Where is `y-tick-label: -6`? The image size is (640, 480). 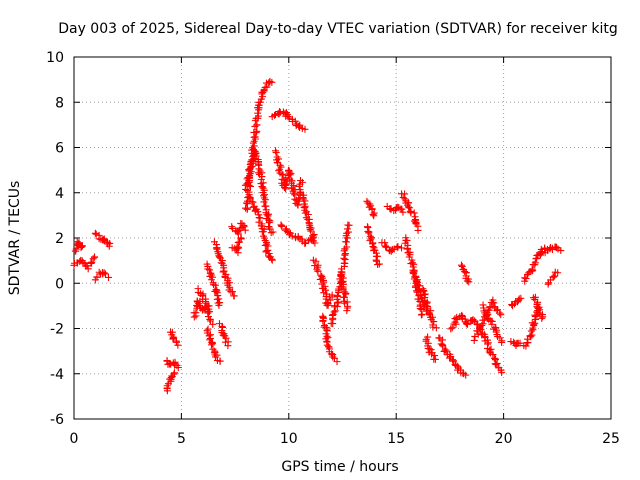
y-tick-label: -6 is located at coordinates (57, 420).